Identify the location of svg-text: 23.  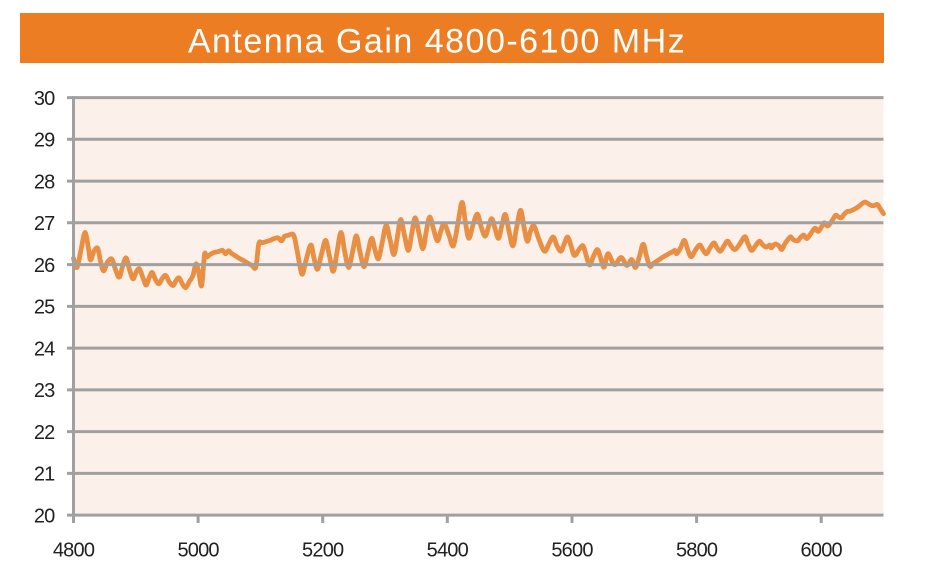
(44, 391).